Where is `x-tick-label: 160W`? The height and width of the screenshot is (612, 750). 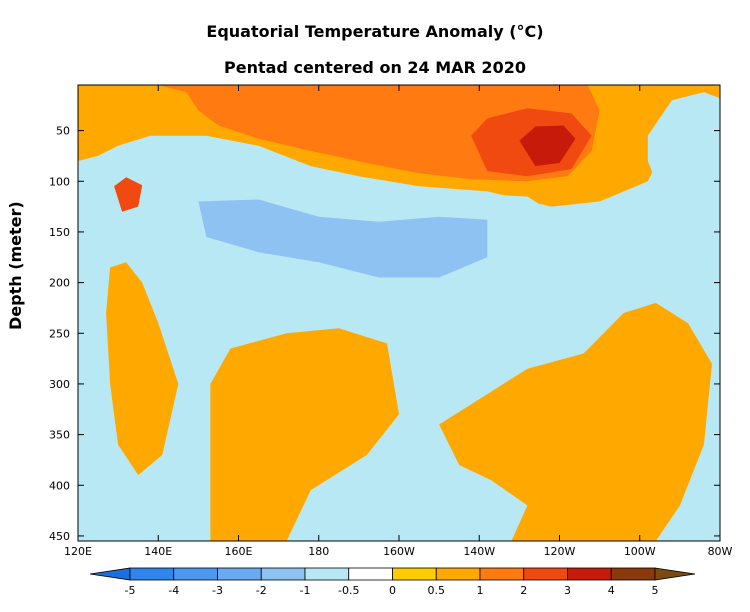 x-tick-label: 160W is located at coordinates (399, 551).